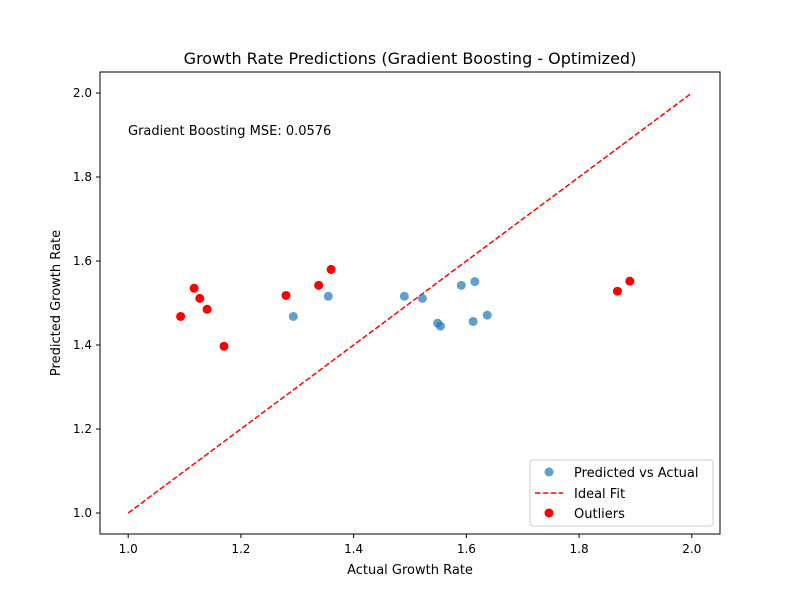 This screenshot has height=600, width=800. Describe the element at coordinates (128, 549) in the screenshot. I see `x-tick-label: 1.0` at that location.